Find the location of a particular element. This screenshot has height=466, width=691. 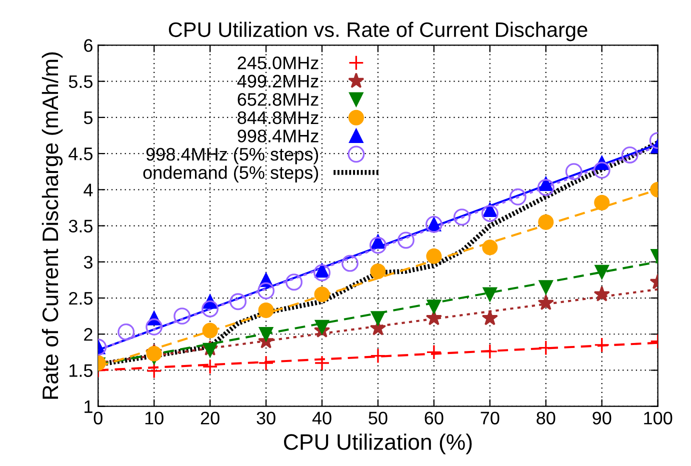

legend-label: 844.8MHz is located at coordinates (278, 117).